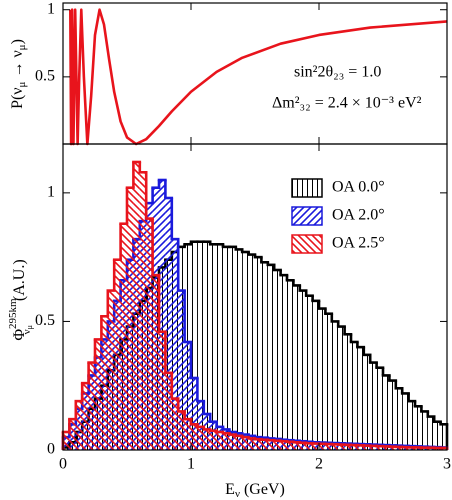 The width and height of the screenshot is (452, 500). I want to click on y-axis-label: P(νμ → νμ), so click(18, 74).